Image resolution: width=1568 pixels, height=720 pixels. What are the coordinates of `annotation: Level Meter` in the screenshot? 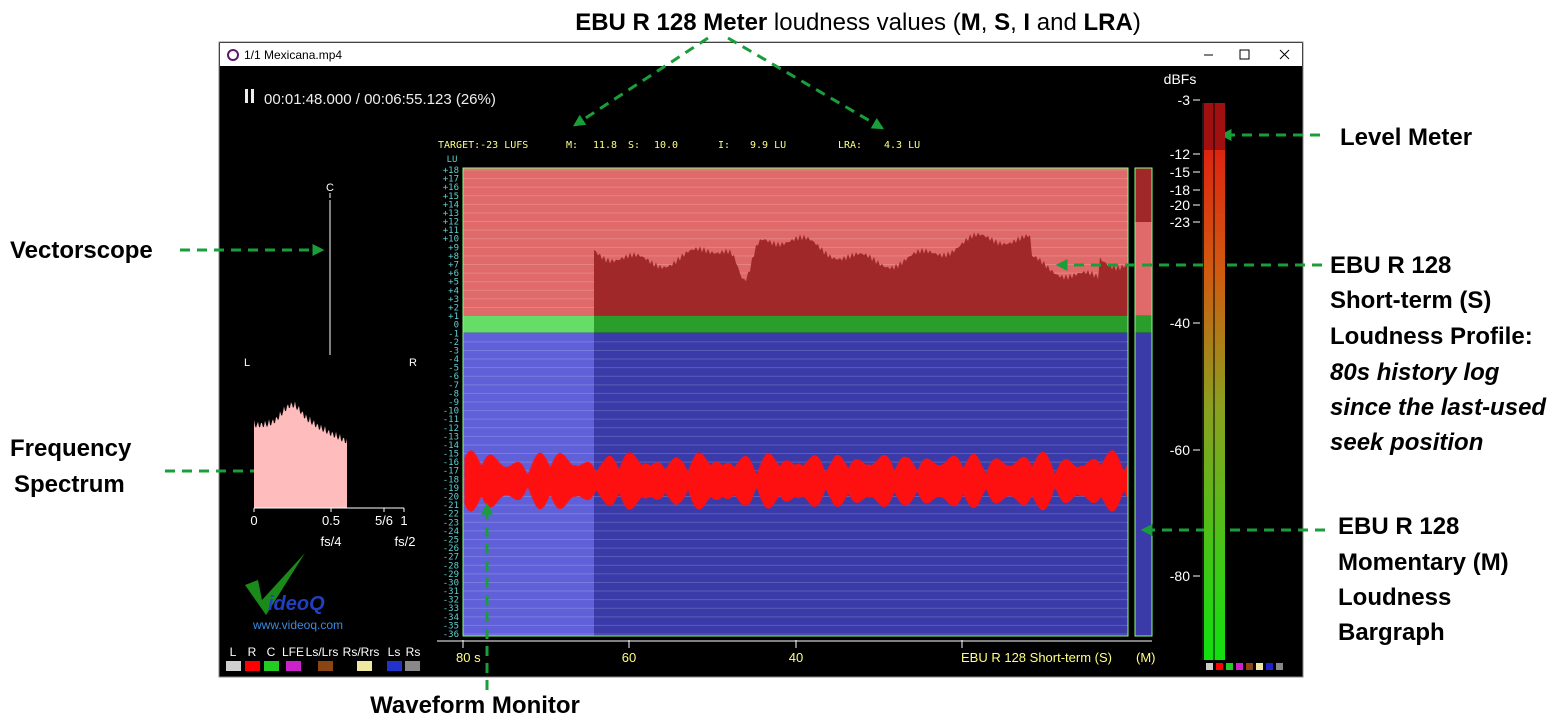 It's located at (1406, 137).